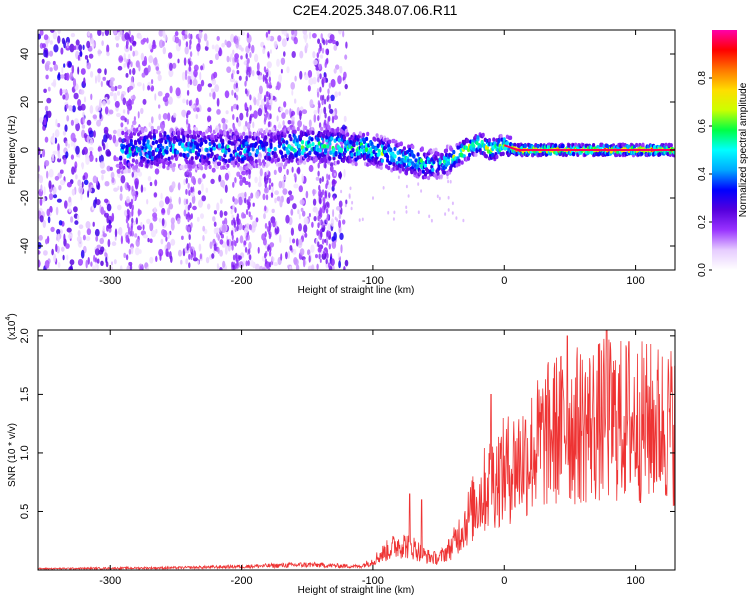 The image size is (750, 600). What do you see at coordinates (25, 394) in the screenshot?
I see `snr-y-tick-label: 1.5` at bounding box center [25, 394].